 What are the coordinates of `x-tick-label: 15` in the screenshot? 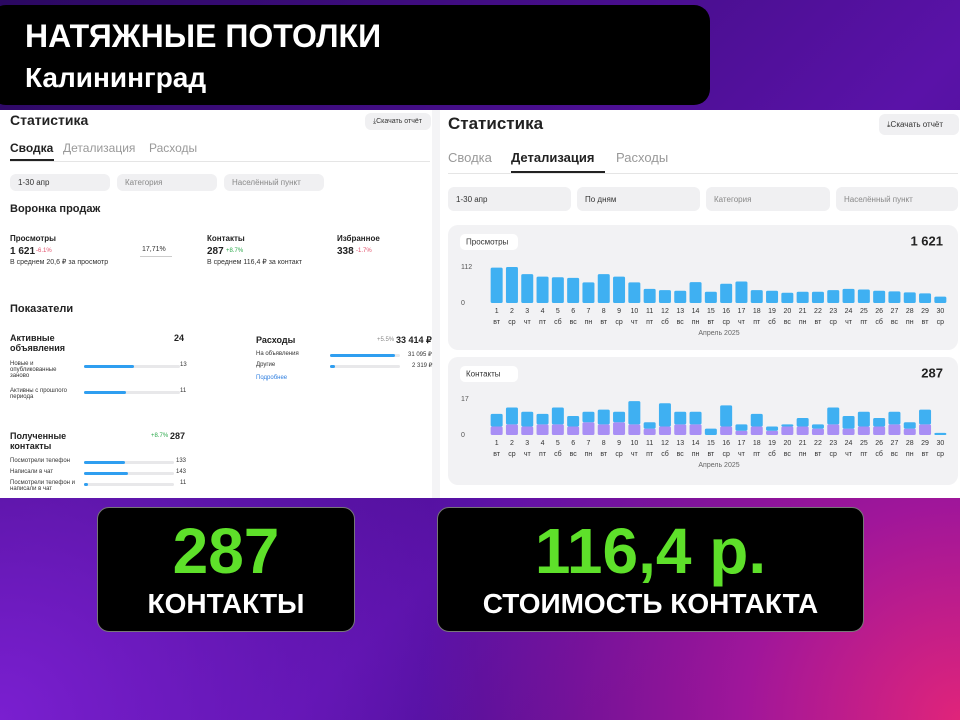 It's located at (711, 311).